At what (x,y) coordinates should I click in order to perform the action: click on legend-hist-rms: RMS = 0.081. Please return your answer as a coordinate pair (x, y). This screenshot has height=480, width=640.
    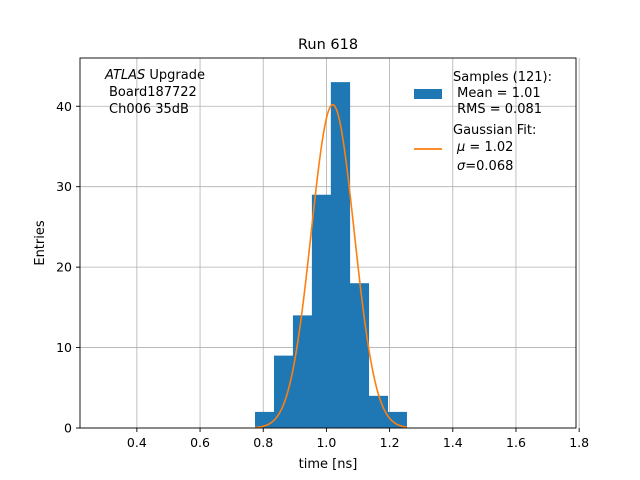
    Looking at the image, I should click on (497, 109).